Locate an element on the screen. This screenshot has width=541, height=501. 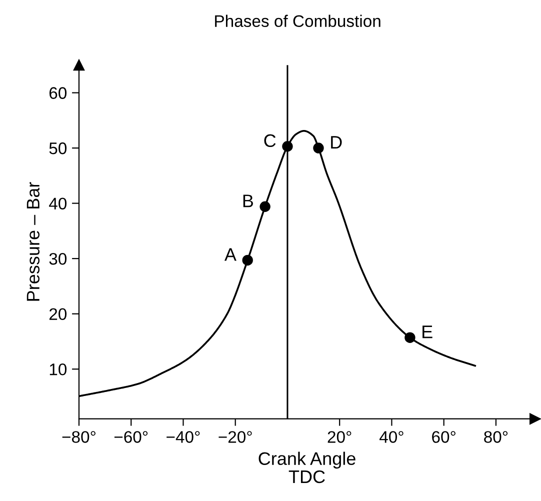
x-tick-label: −80° is located at coordinates (79, 437).